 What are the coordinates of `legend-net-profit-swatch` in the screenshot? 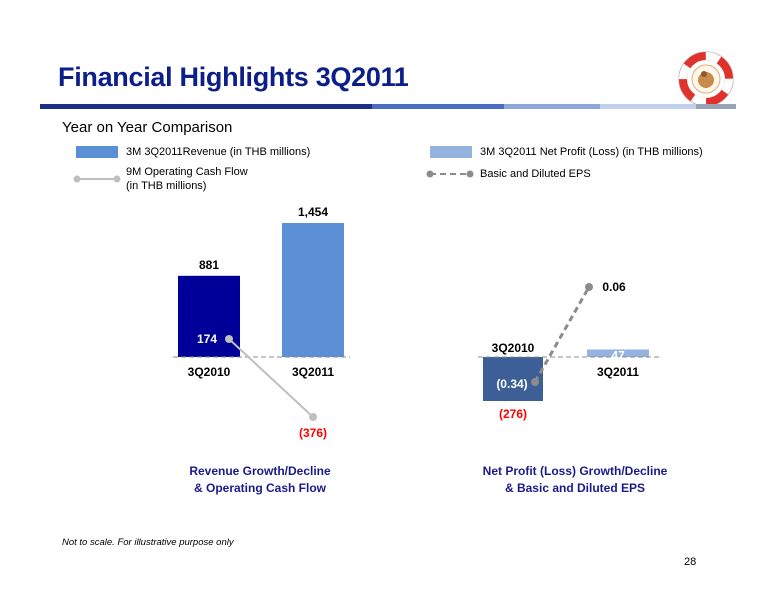 It's located at (451, 152).